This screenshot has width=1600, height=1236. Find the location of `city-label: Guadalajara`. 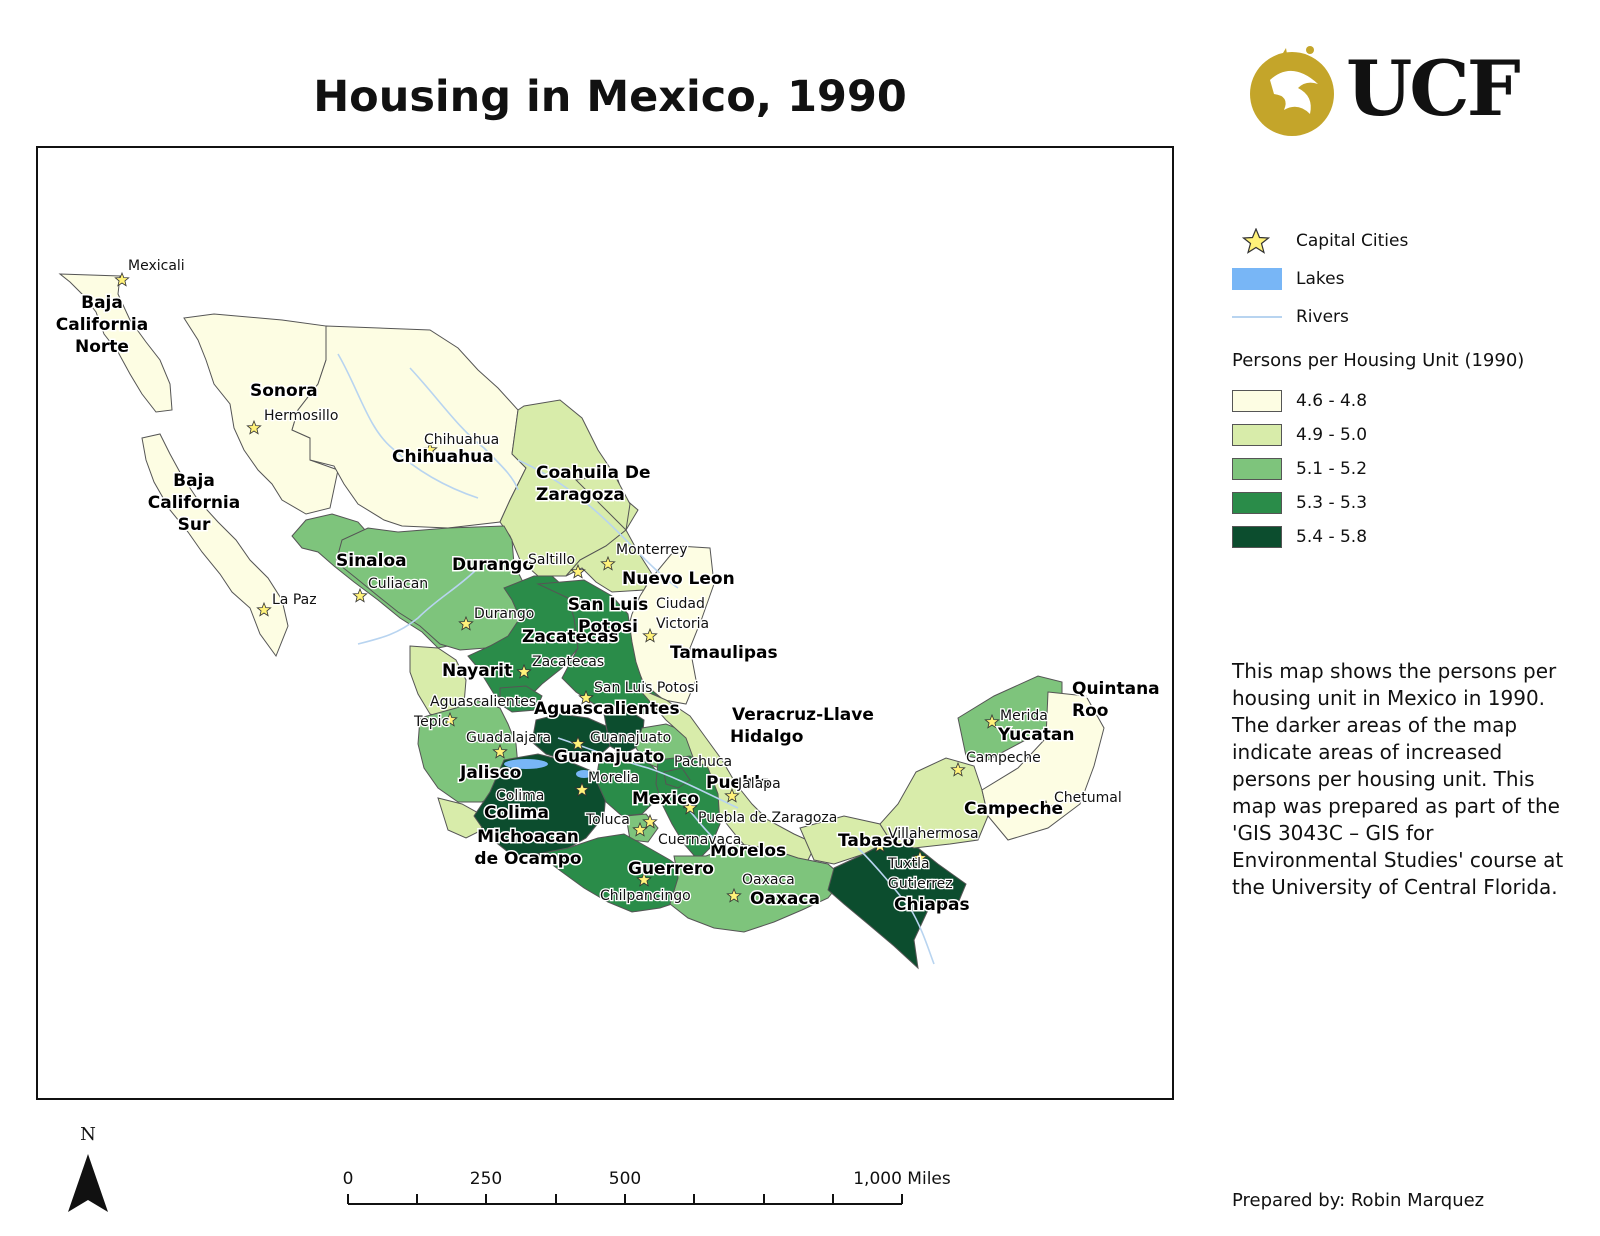

city-label: Guadalajara is located at coordinates (508, 738).